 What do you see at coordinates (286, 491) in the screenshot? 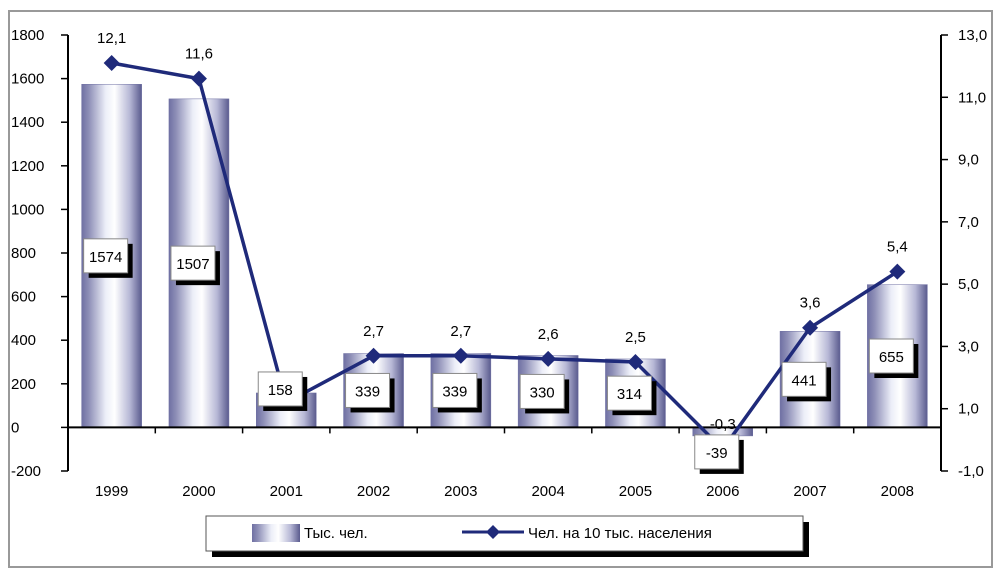
I see `x-tick-label: 2001` at bounding box center [286, 491].